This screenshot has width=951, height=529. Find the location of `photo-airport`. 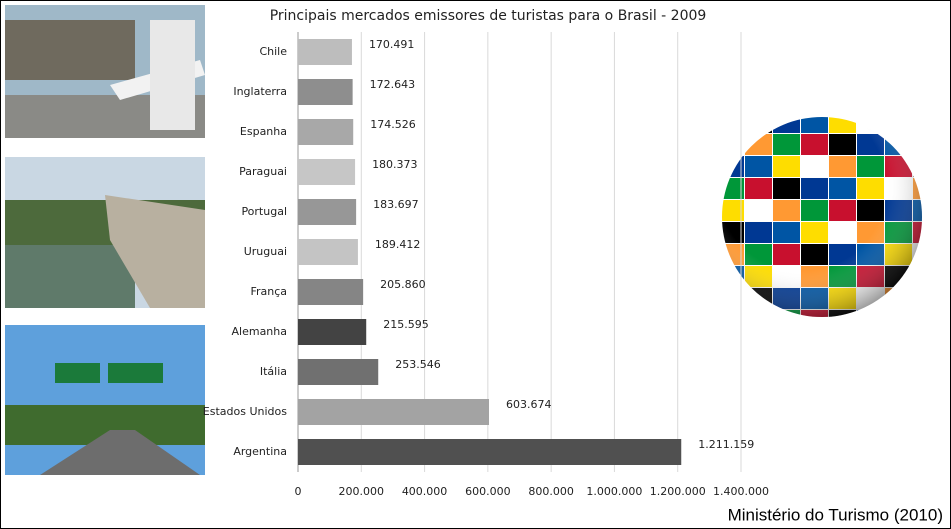

photo-airport is located at coordinates (105, 71).